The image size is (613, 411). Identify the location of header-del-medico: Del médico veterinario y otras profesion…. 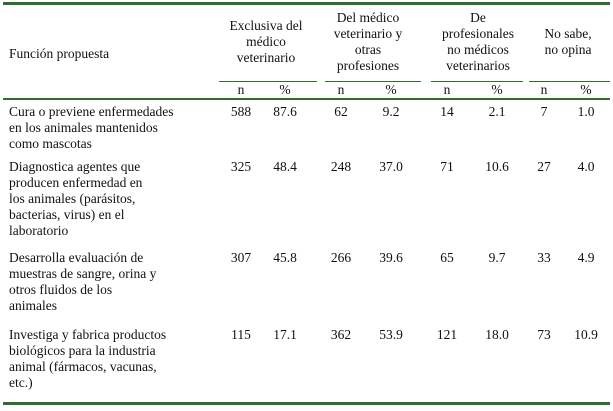
(368, 41).